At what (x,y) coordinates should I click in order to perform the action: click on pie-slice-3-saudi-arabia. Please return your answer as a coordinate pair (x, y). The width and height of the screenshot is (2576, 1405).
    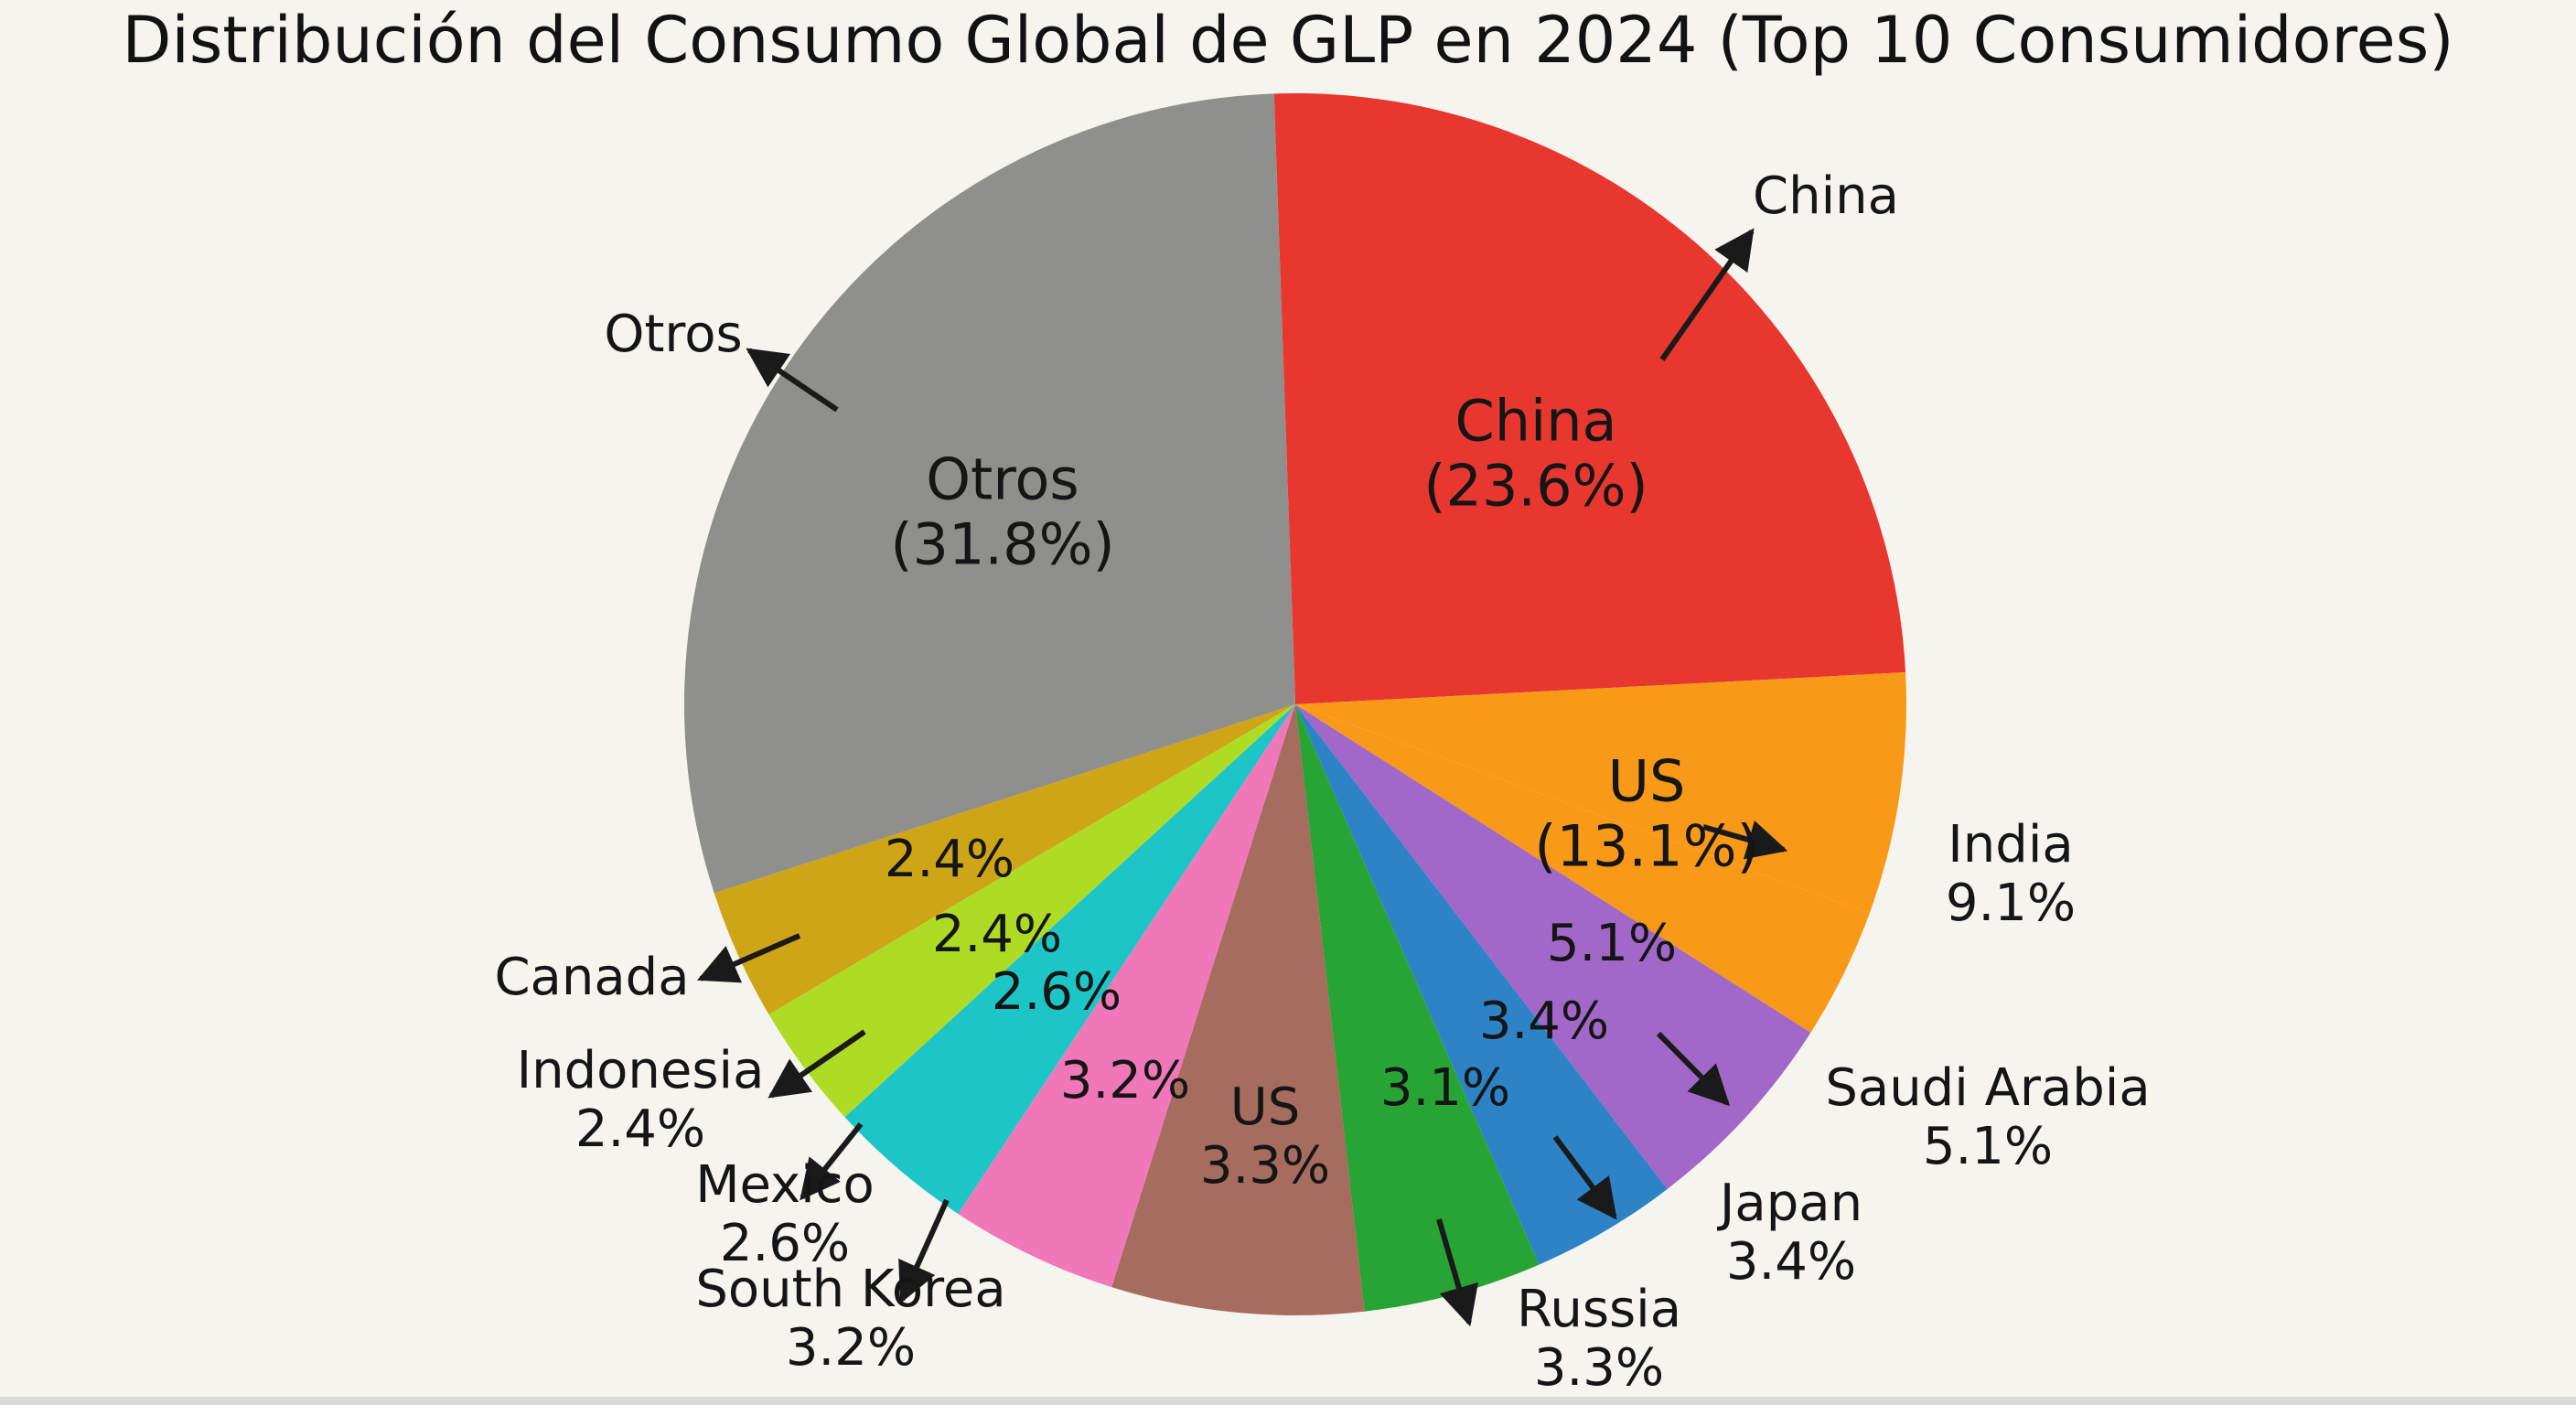
    Looking at the image, I should click on (1553, 946).